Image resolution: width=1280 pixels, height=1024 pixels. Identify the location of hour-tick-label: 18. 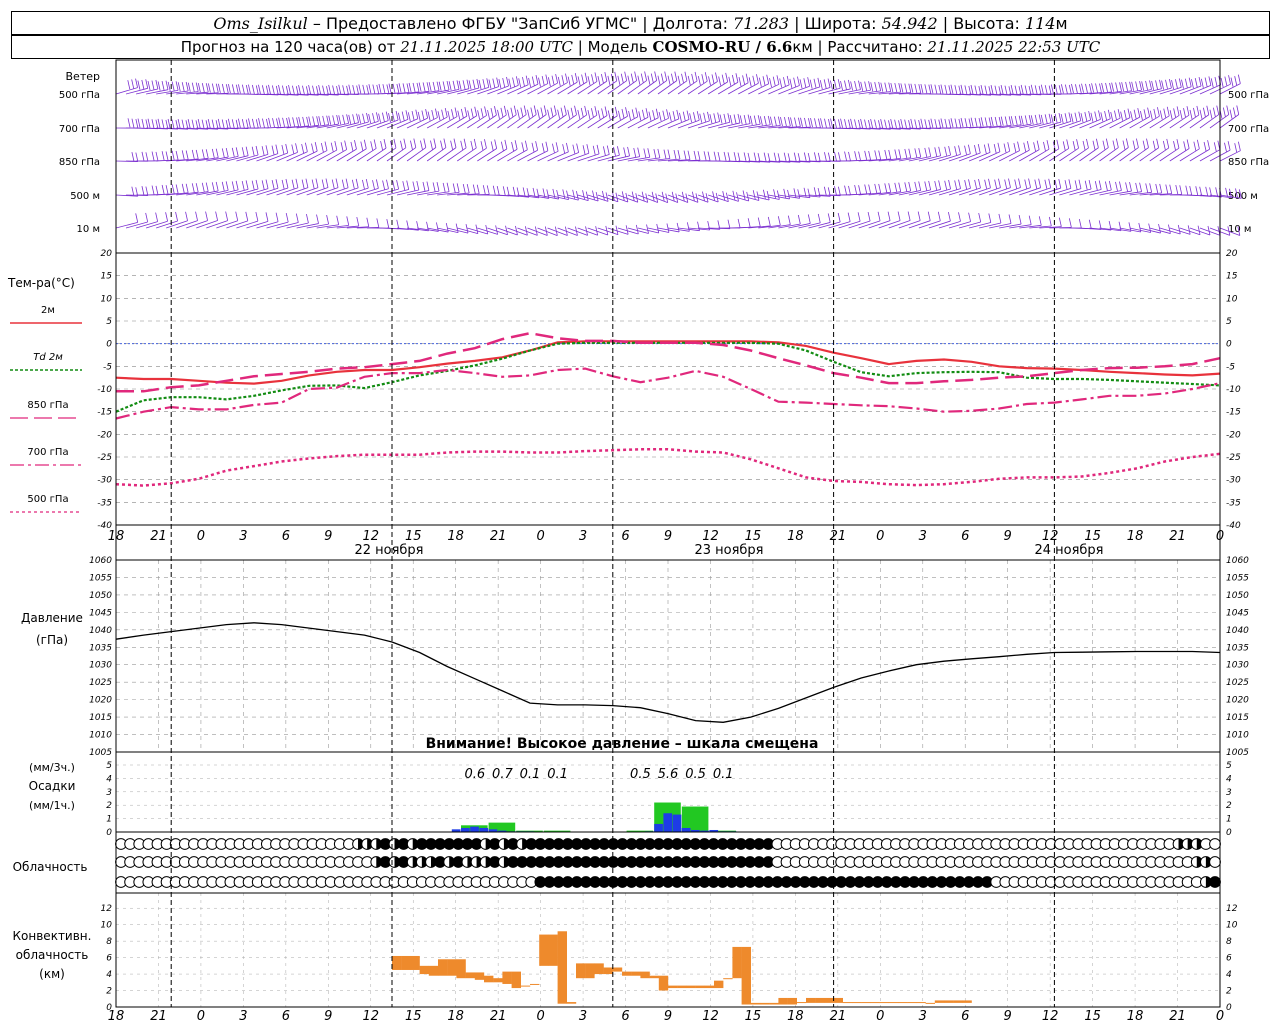
(1135, 536).